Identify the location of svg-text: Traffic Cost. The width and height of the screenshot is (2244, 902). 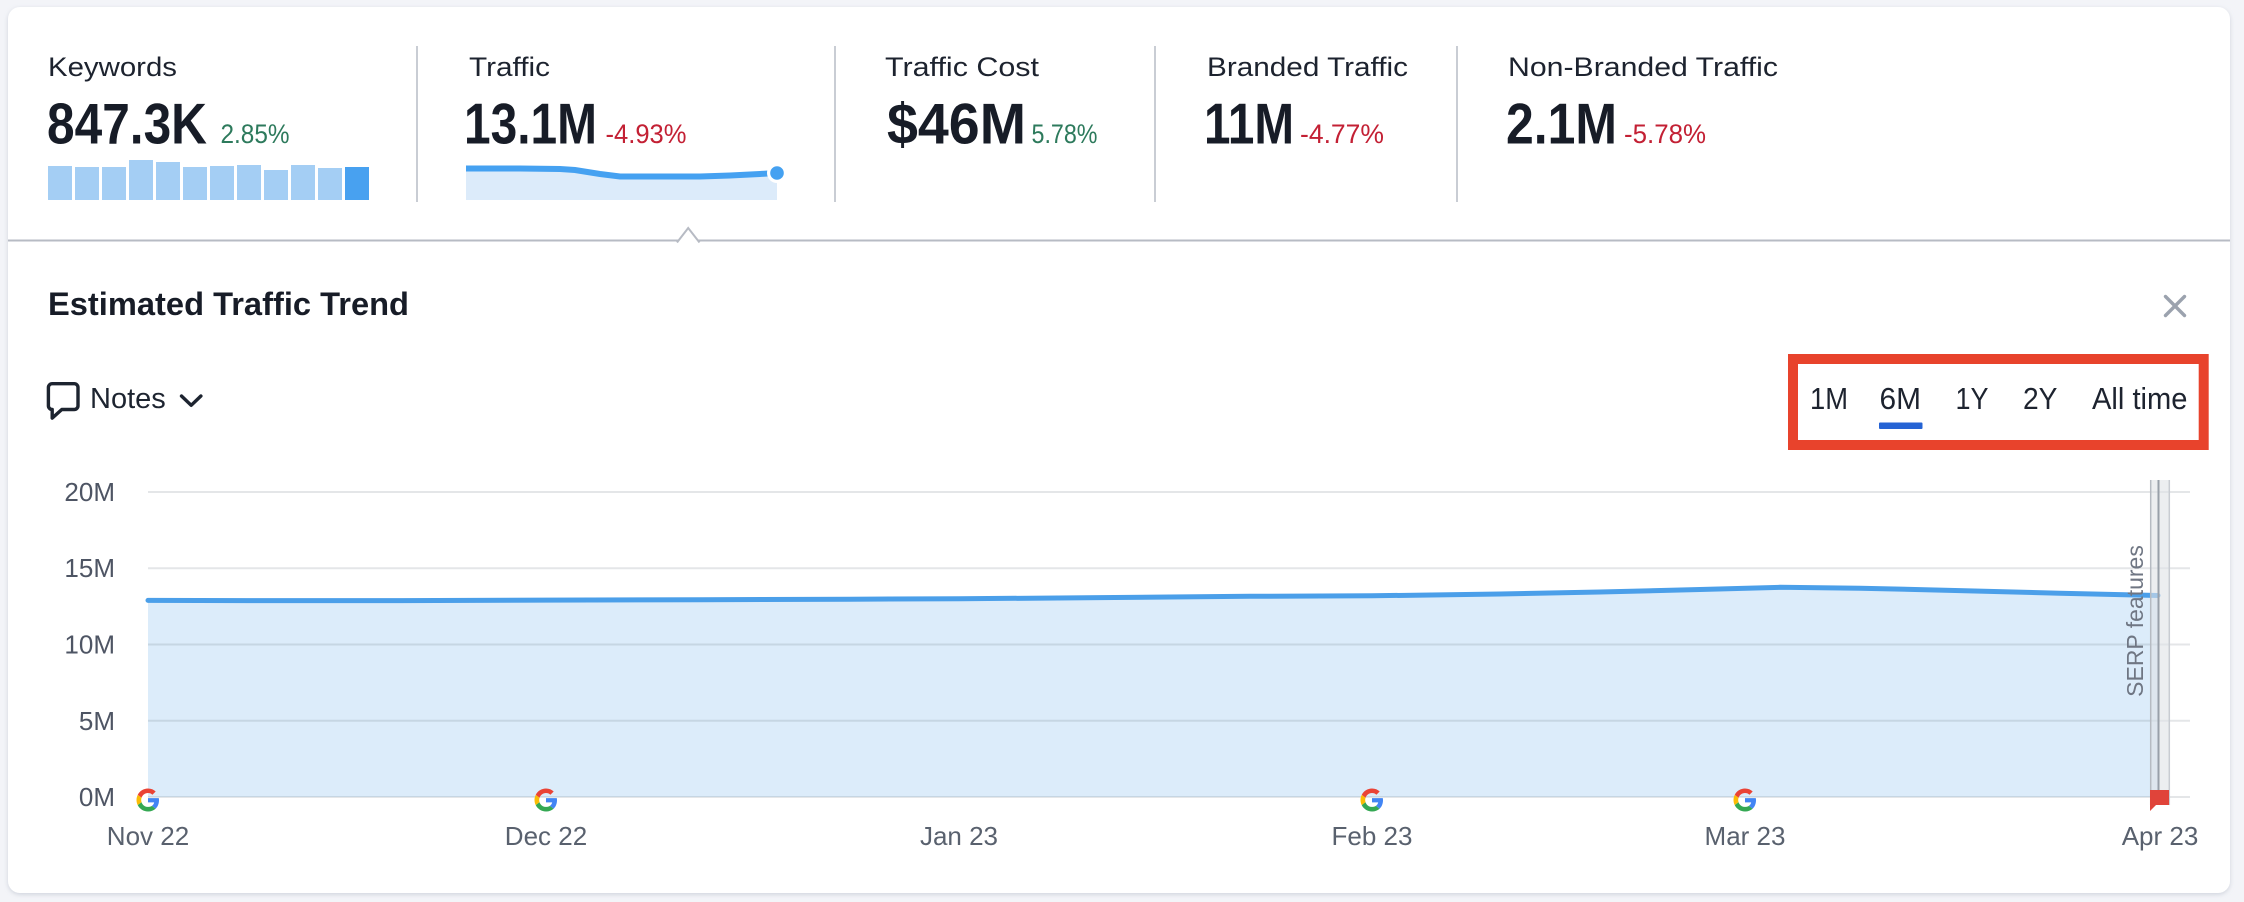
(962, 67).